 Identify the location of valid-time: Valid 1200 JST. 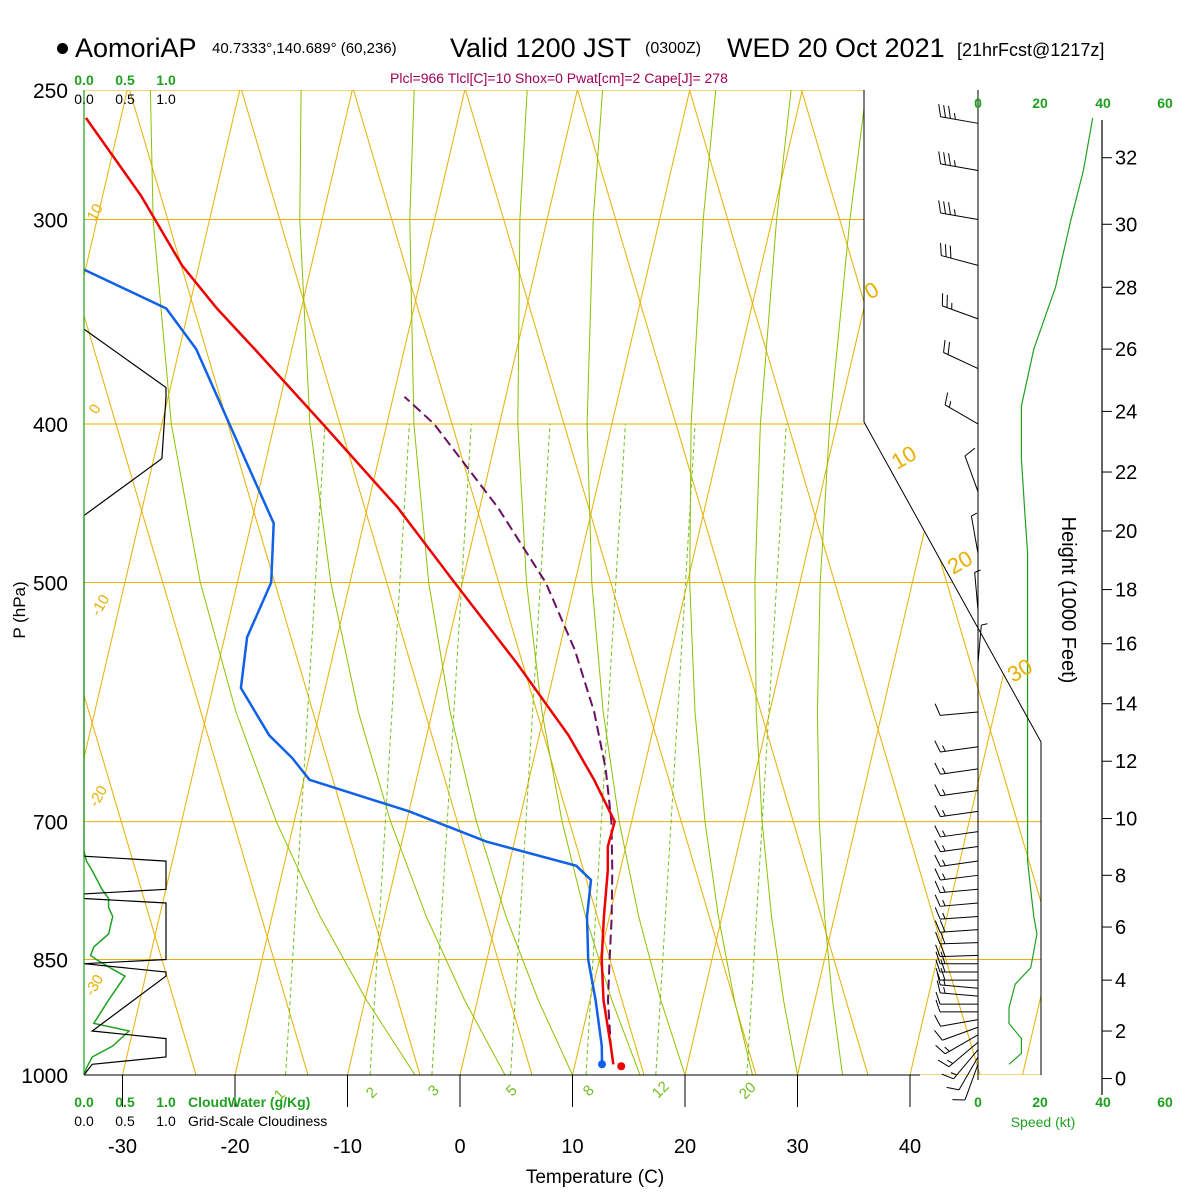
(541, 48).